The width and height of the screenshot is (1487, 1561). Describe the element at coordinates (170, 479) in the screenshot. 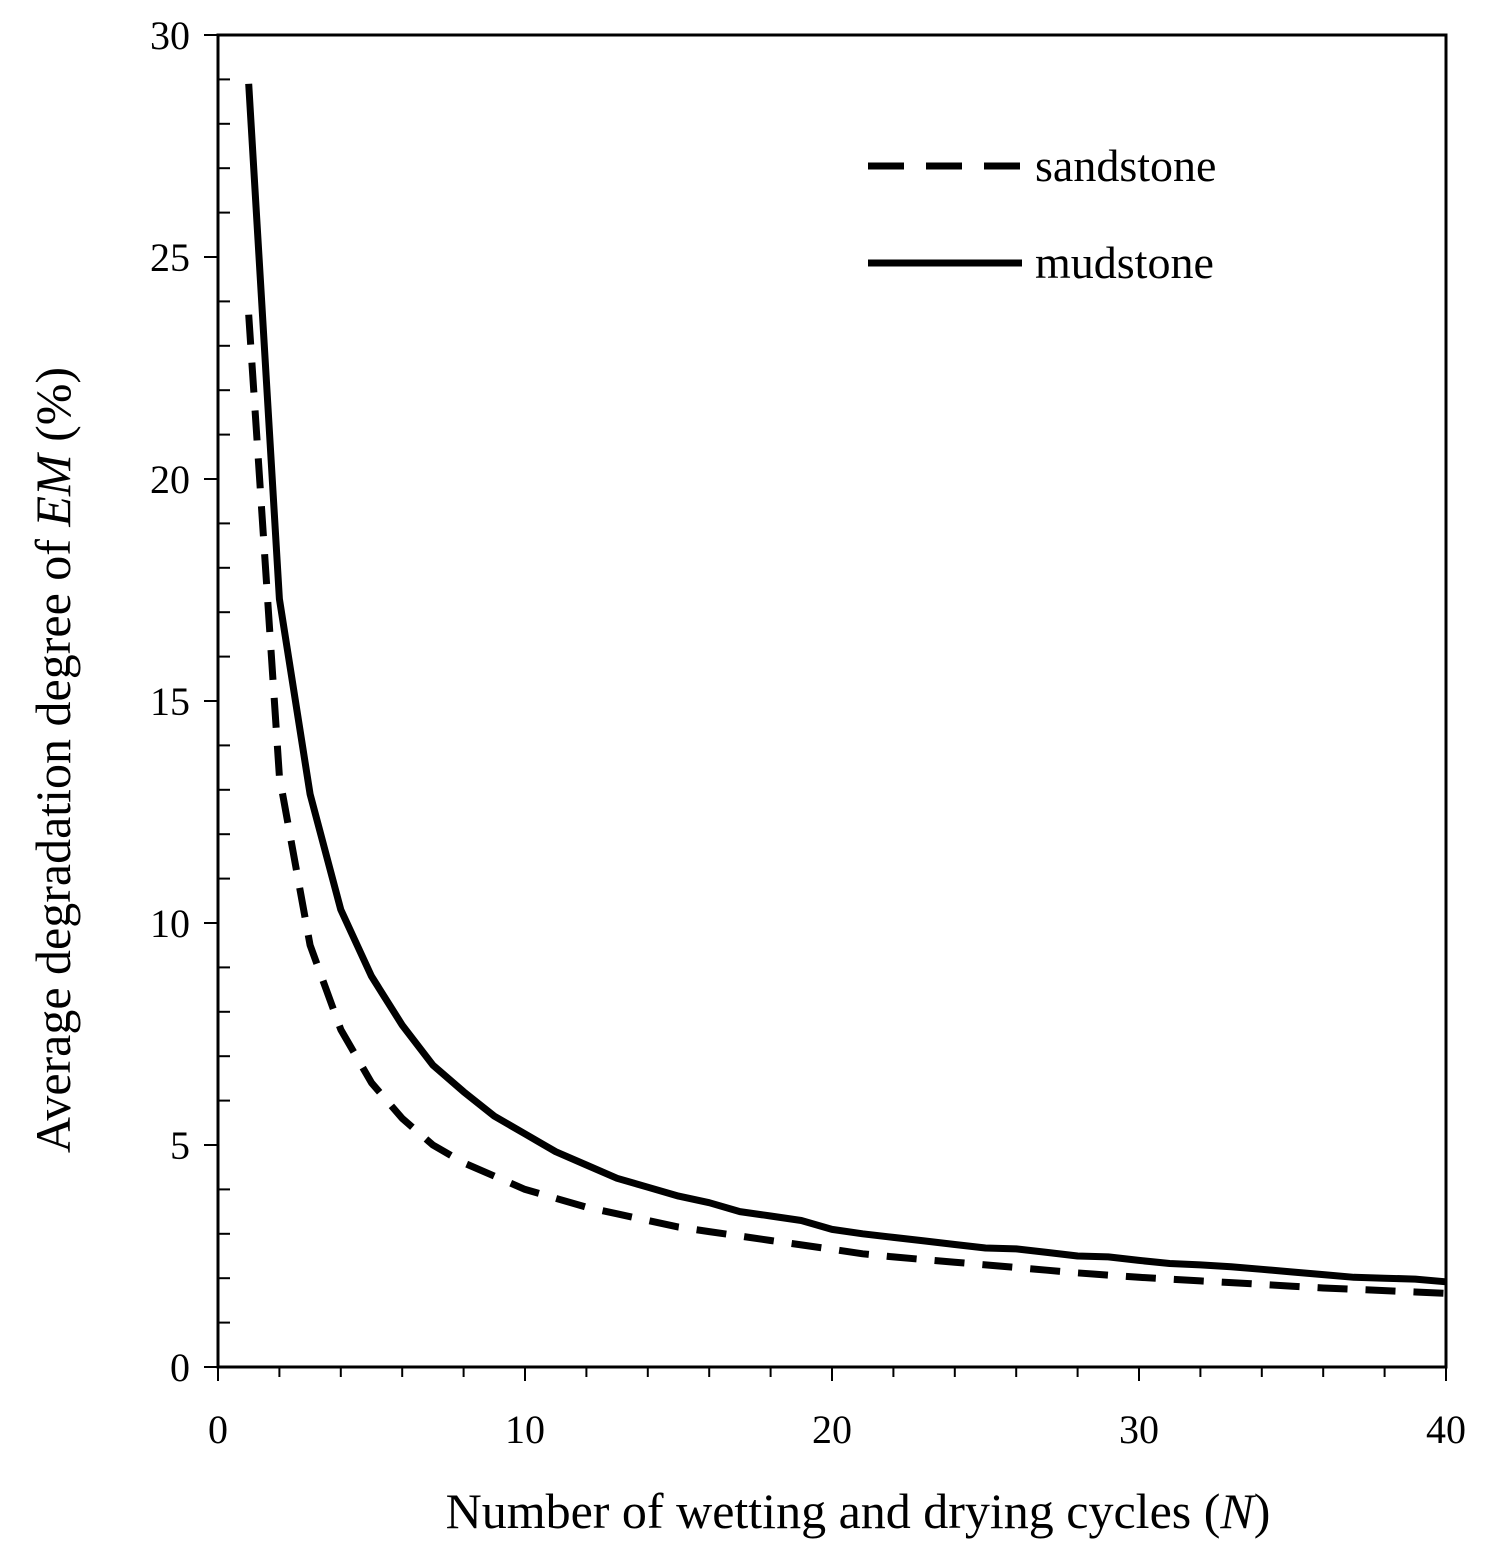

I see `y-tick-label: 20` at that location.